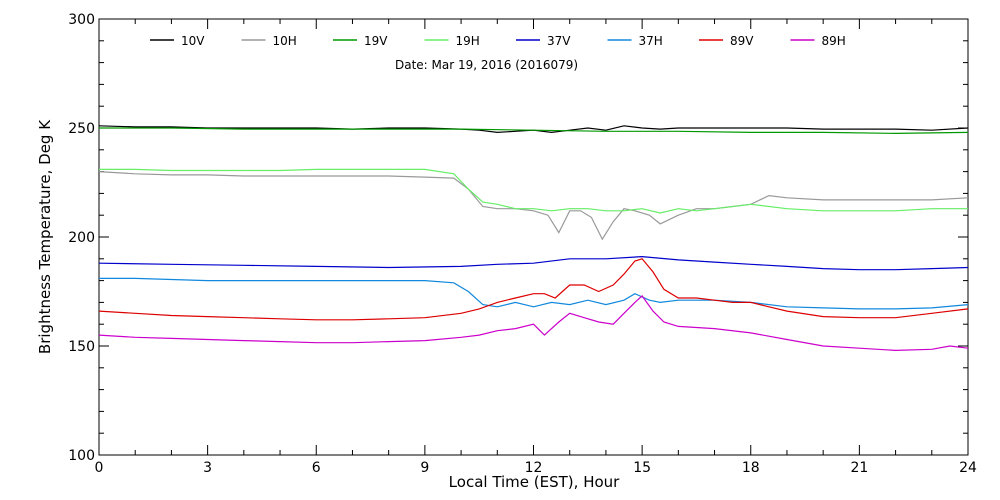  I want to click on y-axis-label: Brightness Temperature, Deg K, so click(45, 236).